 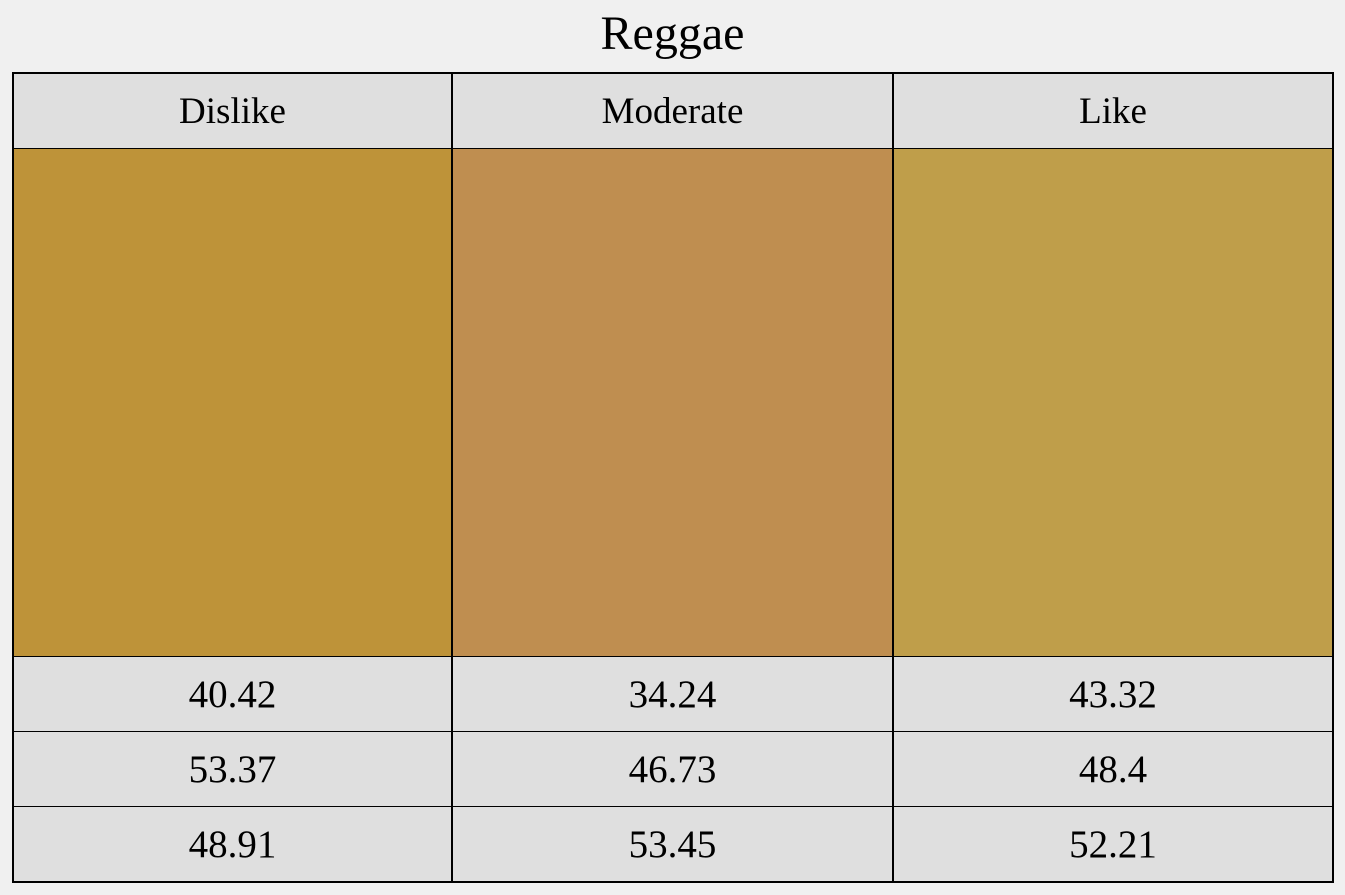 I want to click on table-cell: 52.21, so click(x=1113, y=844).